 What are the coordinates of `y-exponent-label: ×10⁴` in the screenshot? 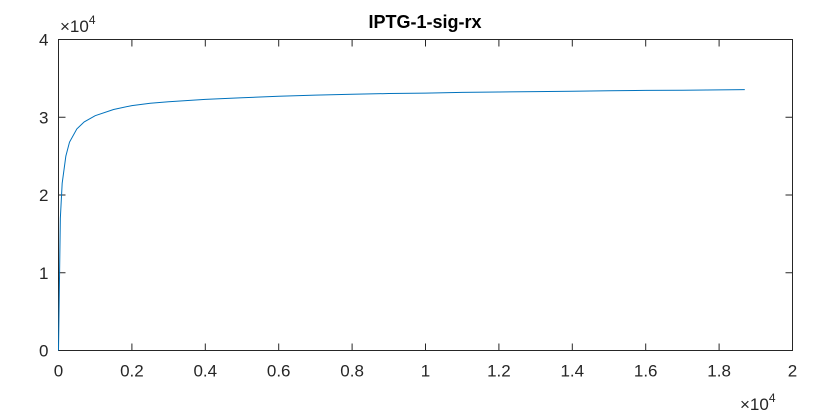 It's located at (78, 24).